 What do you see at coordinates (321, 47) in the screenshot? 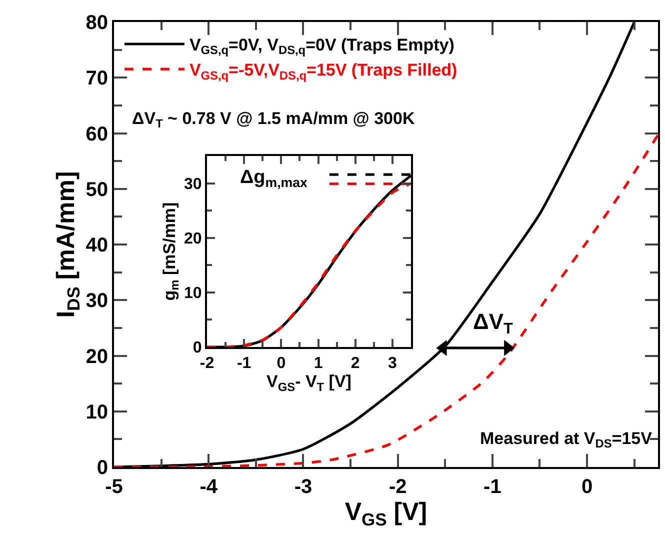
I see `legend-label: V$_{GS,q}$=0V, V$_{DS,q}$=0V (Traps Empty)` at bounding box center [321, 47].